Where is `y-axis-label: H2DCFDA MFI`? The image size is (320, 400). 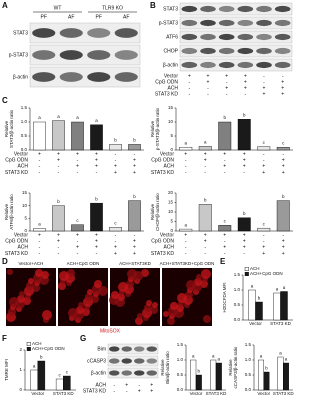
y-axis-label: H2DCFDA MFI is located at coordinates (224, 297).